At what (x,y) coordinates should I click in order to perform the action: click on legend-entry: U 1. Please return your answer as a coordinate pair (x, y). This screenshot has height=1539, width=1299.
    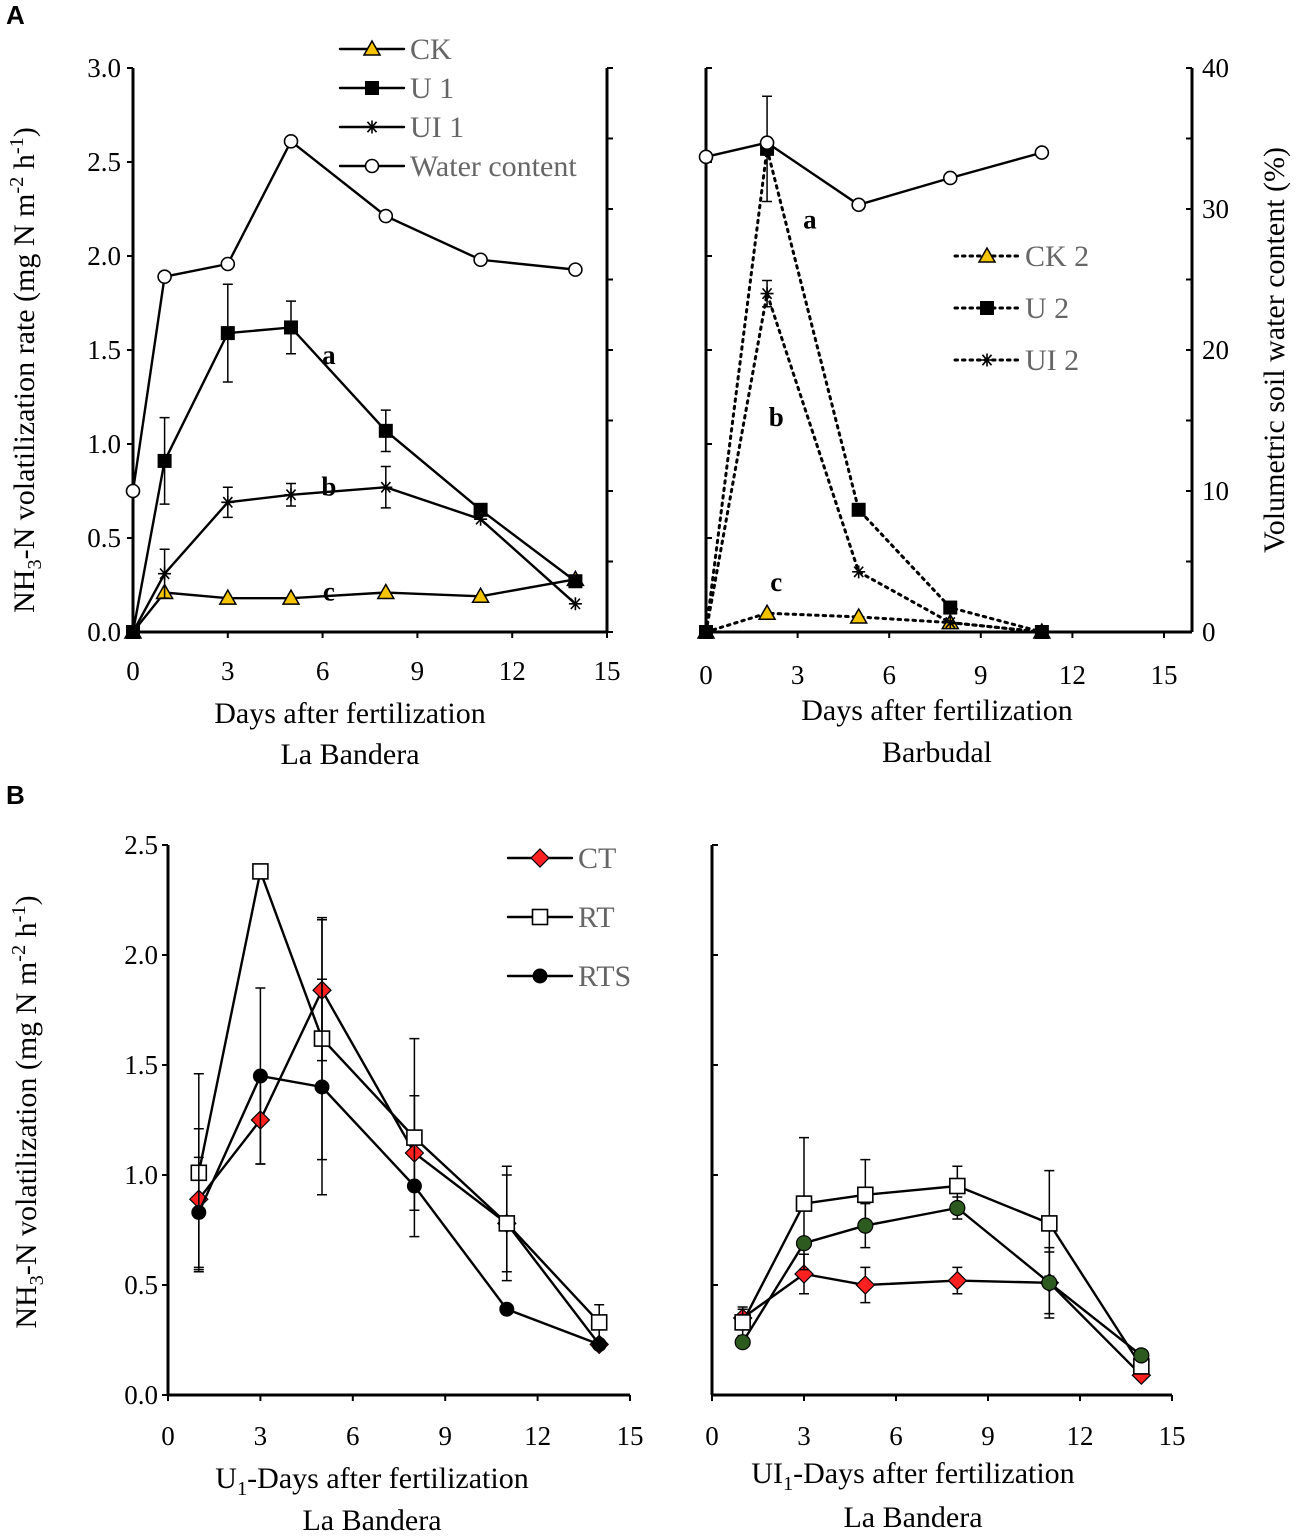
    Looking at the image, I should click on (396, 88).